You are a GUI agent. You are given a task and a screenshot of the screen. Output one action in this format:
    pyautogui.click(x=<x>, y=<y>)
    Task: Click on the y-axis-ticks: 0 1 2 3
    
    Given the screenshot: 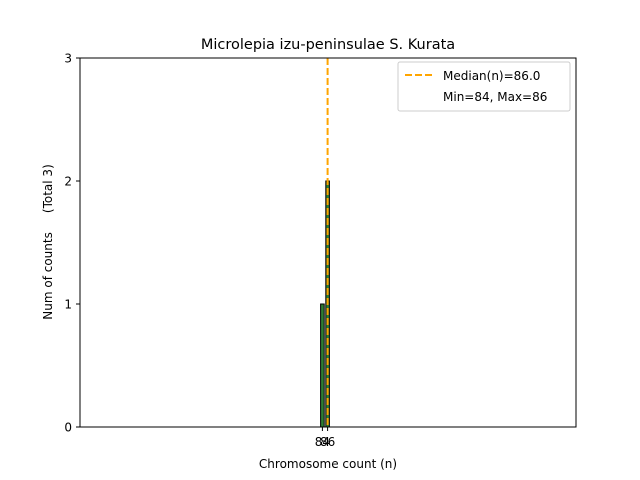 What is the action you would take?
    pyautogui.click(x=72, y=243)
    